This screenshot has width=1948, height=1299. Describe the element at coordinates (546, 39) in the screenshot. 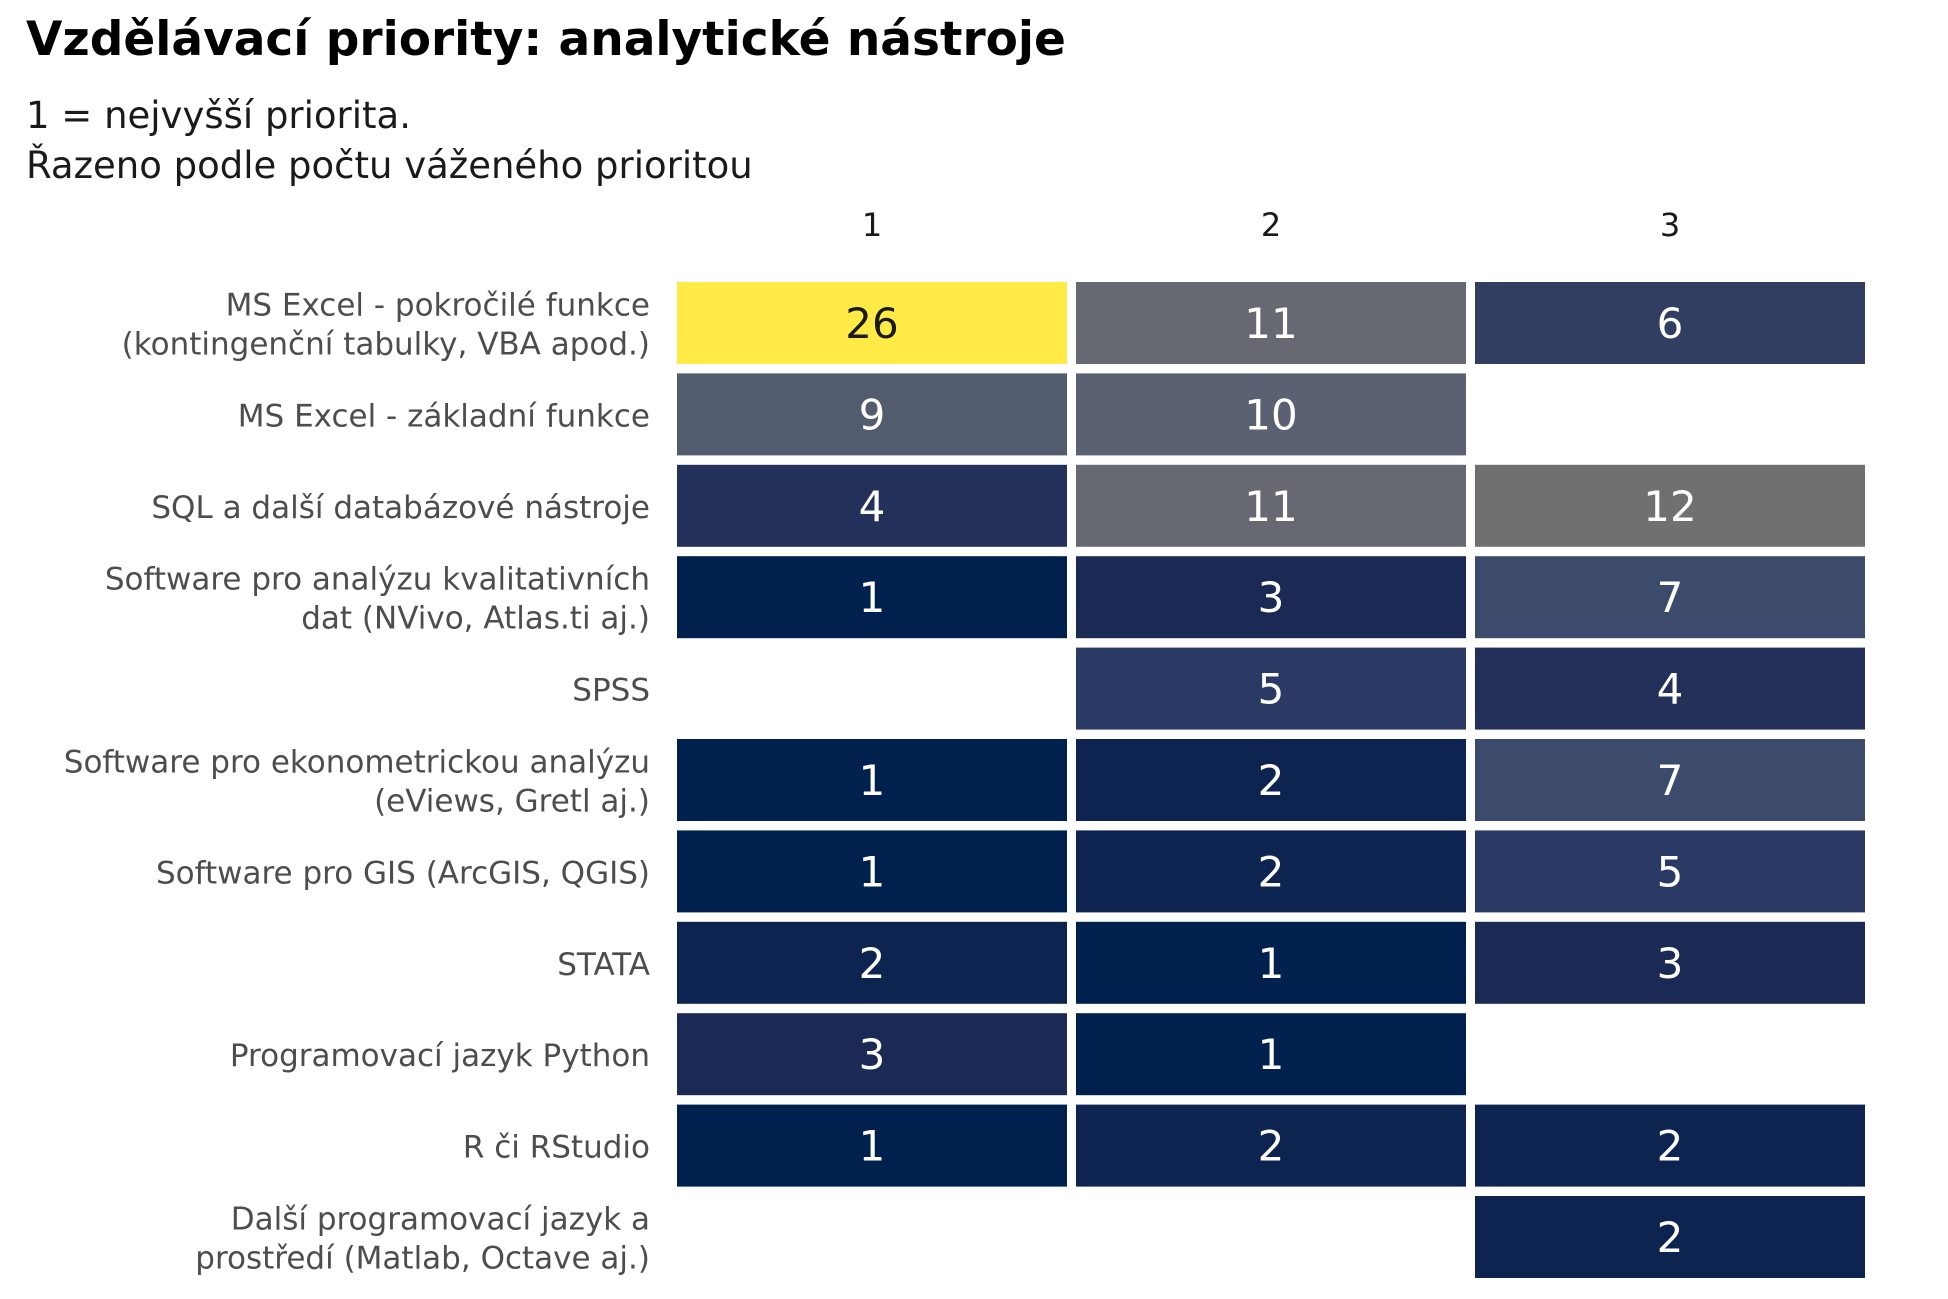

I see `chart-title: Vzdělávací priority: analytické nástroje` at that location.